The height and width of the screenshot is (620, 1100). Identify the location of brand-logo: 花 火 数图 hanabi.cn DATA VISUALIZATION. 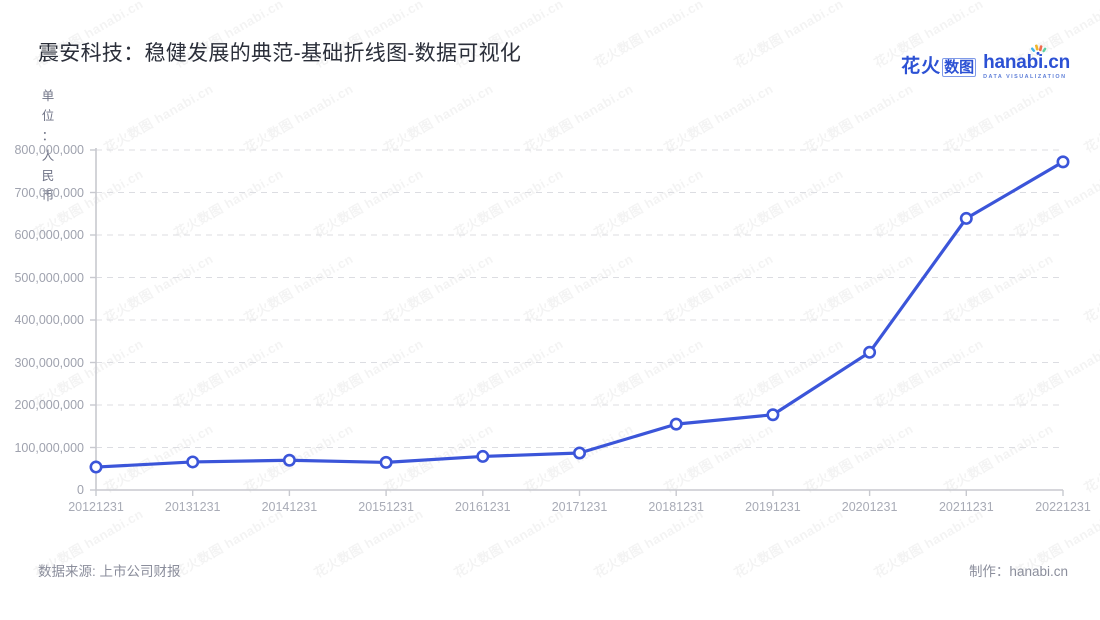
(985, 63).